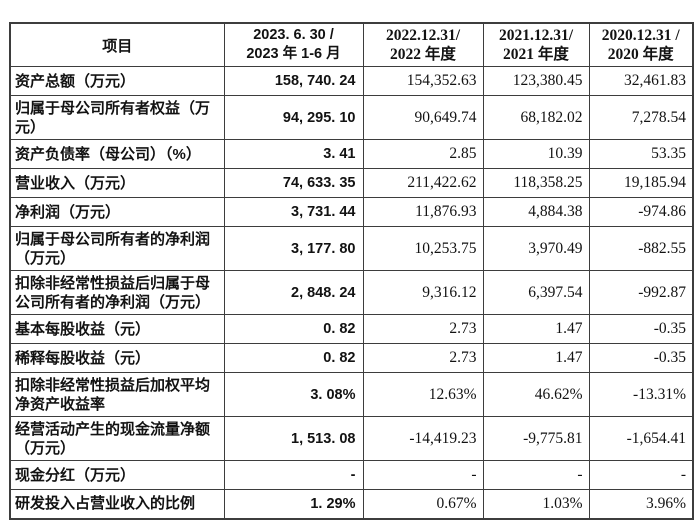 This screenshot has height=521, width=700. What do you see at coordinates (117, 183) in the screenshot?
I see `row-label: 营业收入（万元）` at bounding box center [117, 183].